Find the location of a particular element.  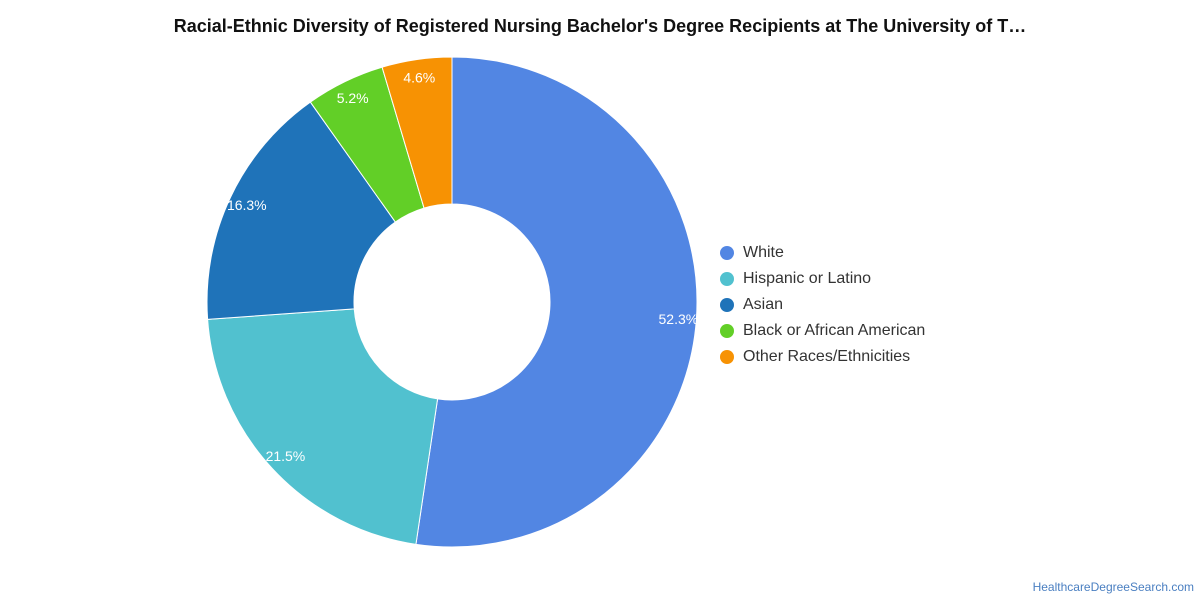

slice-other-races-ethnicities is located at coordinates (417, 132).